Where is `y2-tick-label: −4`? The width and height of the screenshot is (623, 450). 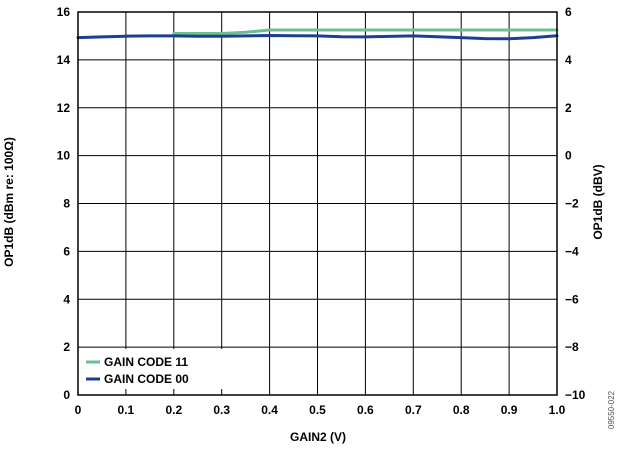
y2-tick-label: −4 is located at coordinates (572, 251).